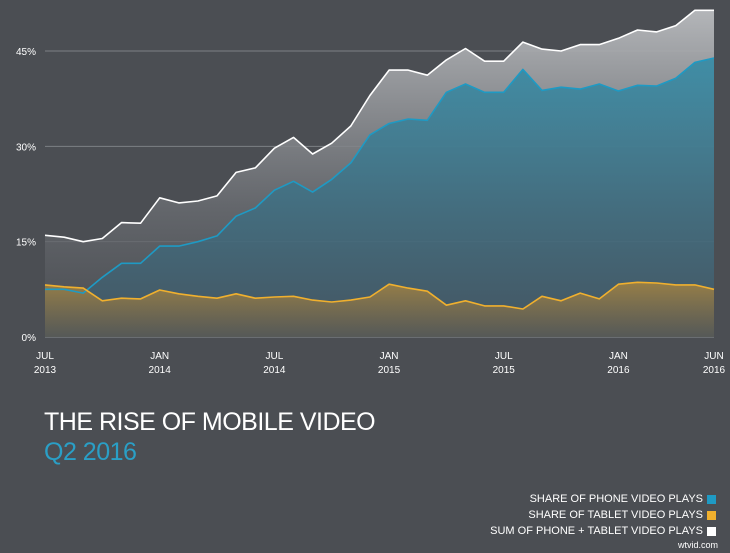 This screenshot has height=553, width=730. Describe the element at coordinates (45, 370) in the screenshot. I see `x-tick-label: 2013` at that location.